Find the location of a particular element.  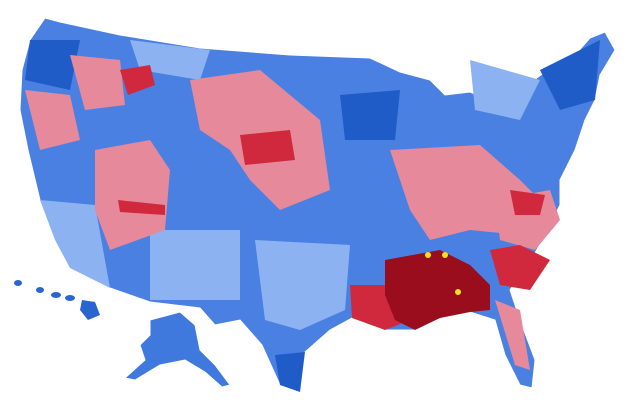

alaska-outline is located at coordinates (177, 349).